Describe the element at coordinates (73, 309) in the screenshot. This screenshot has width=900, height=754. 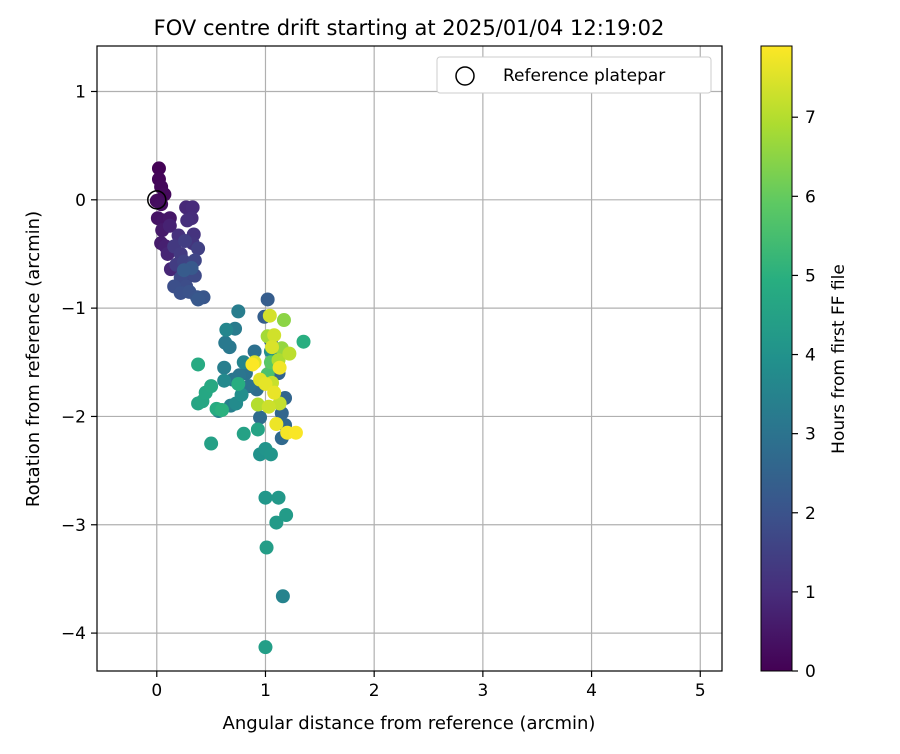
I see `y-tick-label: −1` at that location.